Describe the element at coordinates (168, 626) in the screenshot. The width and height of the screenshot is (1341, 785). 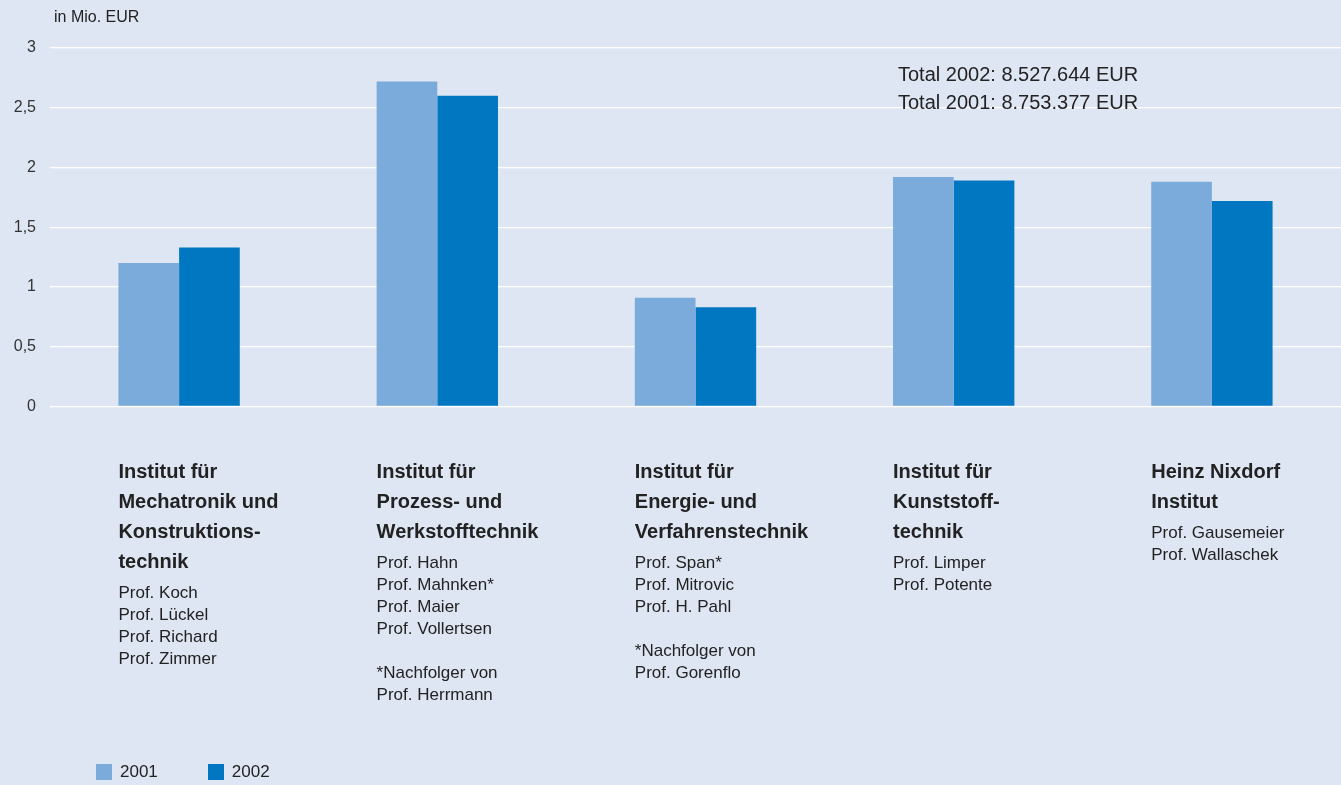
I see `text: Prof. Koch Prof. Lückel Prof. Richard Prof. Zimmer` at that location.